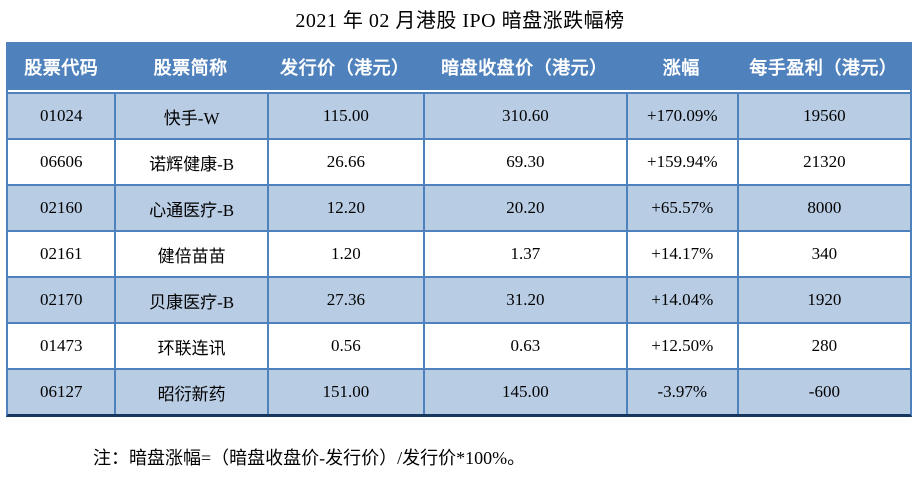 This screenshot has height=481, width=920. I want to click on cell-issue-price: 27.36, so click(344, 299).